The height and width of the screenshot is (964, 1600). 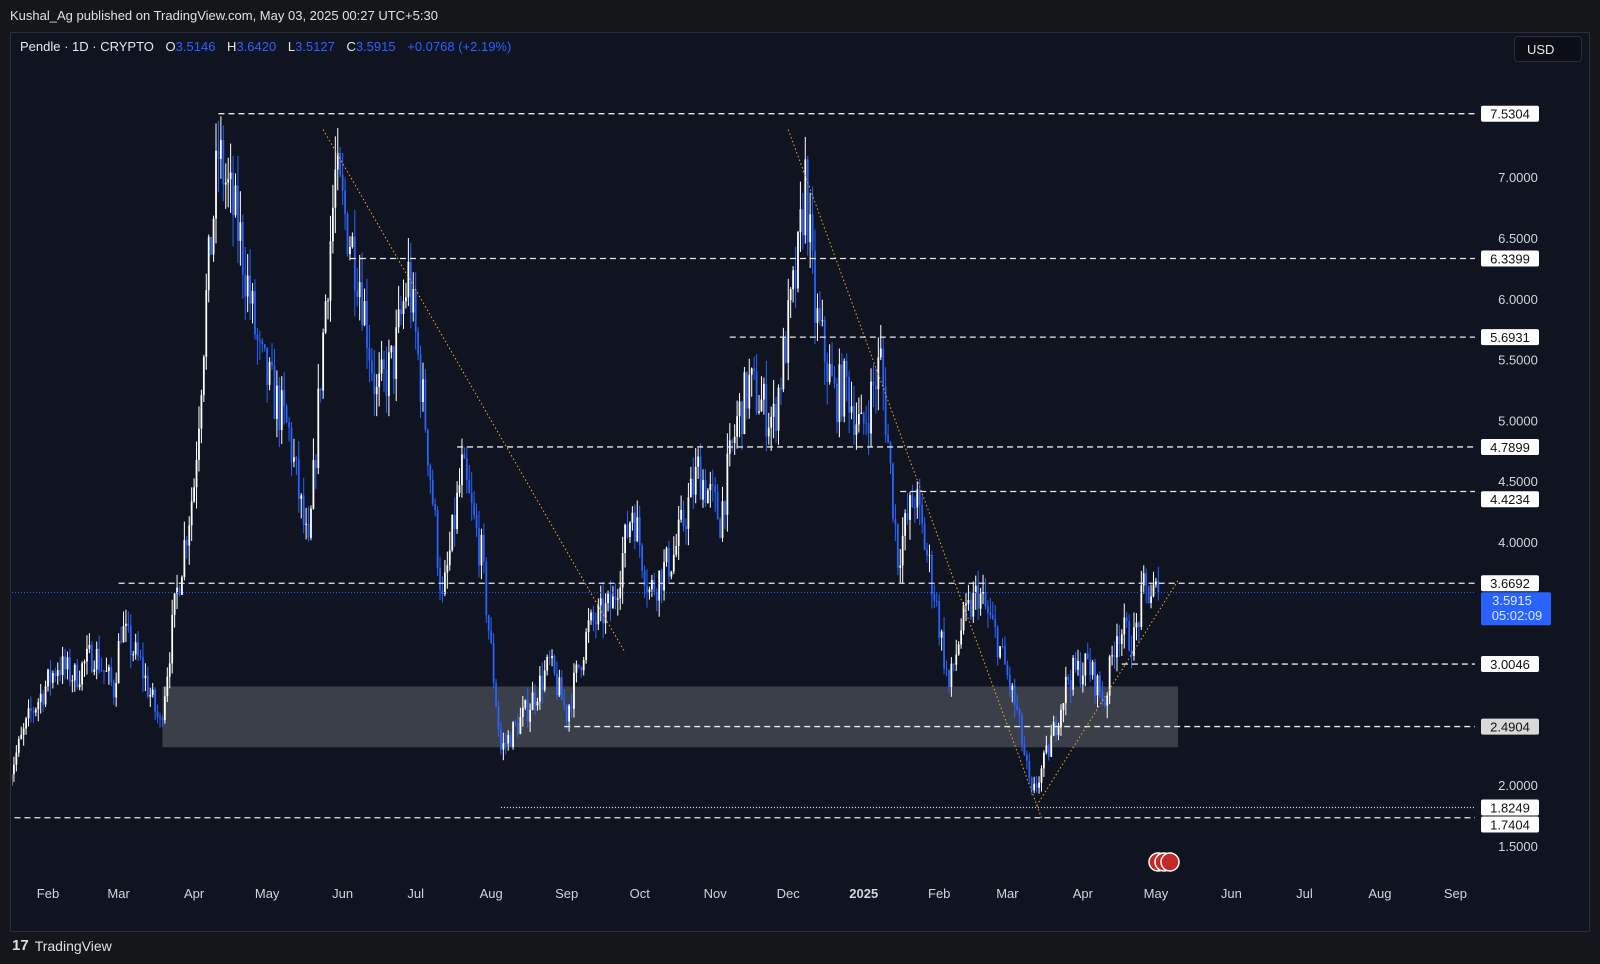 What do you see at coordinates (1007, 893) in the screenshot?
I see `x-tick-label: Mar` at bounding box center [1007, 893].